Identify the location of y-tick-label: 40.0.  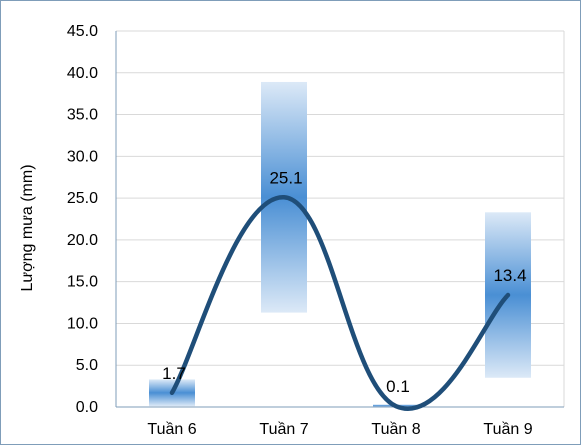
(82, 73).